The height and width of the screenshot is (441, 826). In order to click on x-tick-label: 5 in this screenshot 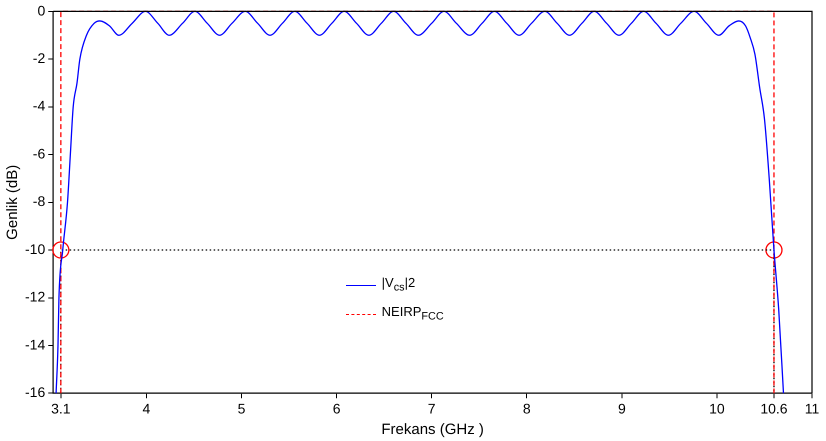, I will do `click(242, 408)`.